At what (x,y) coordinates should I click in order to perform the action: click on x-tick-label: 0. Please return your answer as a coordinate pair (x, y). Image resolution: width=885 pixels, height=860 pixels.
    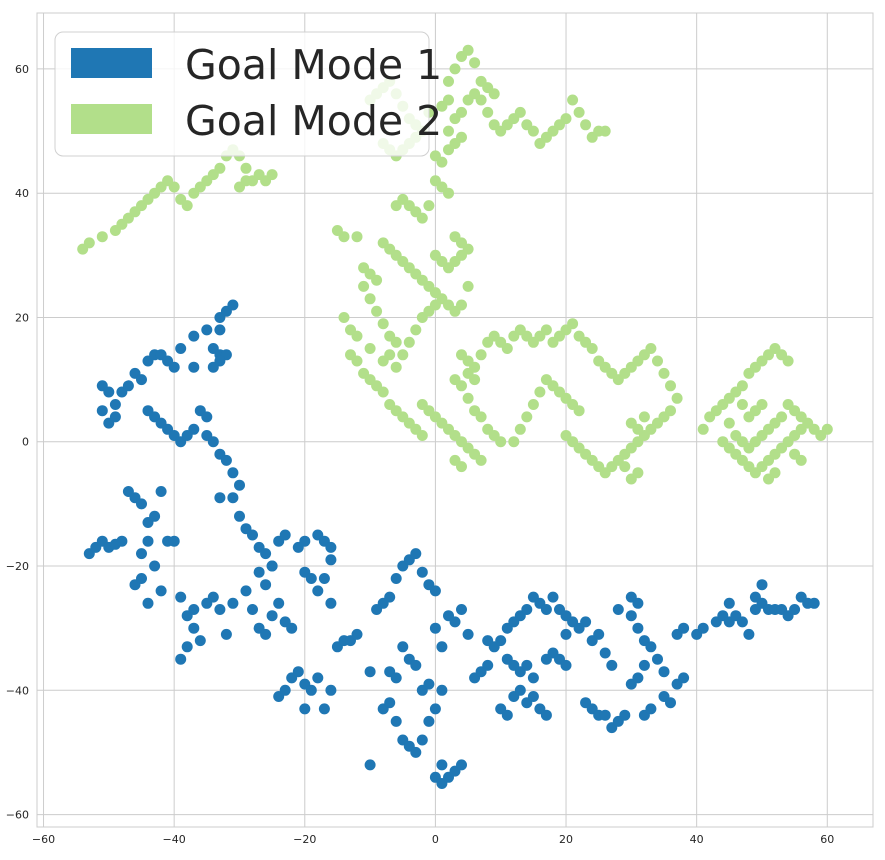
    Looking at the image, I should click on (435, 839).